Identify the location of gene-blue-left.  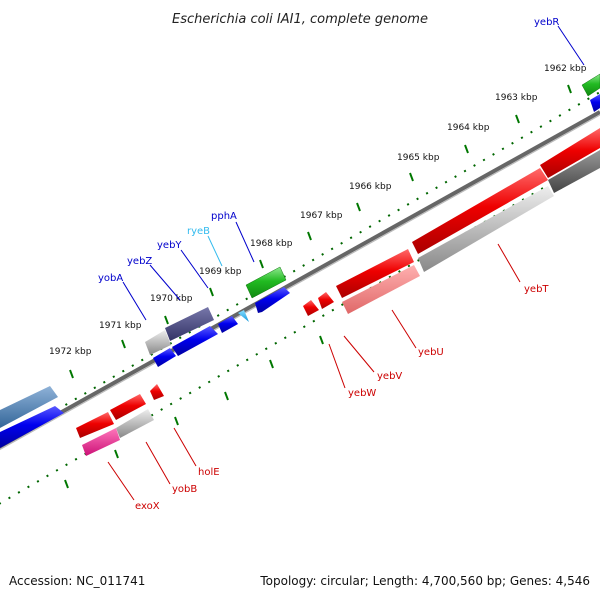
(32, 427).